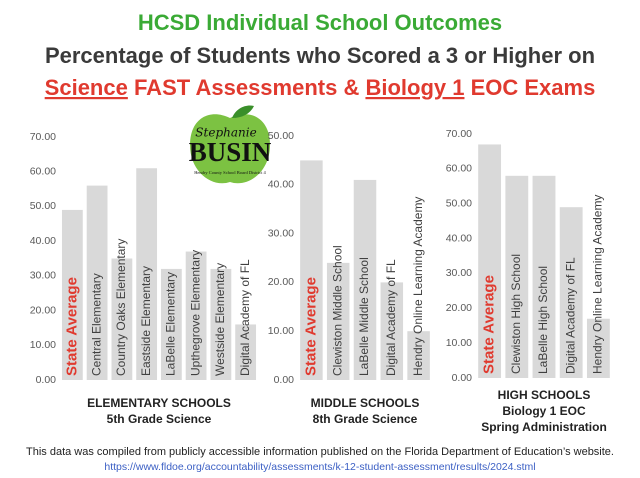 The width and height of the screenshot is (640, 478). What do you see at coordinates (337, 310) in the screenshot?
I see `category-label: Clewiston Middle School` at bounding box center [337, 310].